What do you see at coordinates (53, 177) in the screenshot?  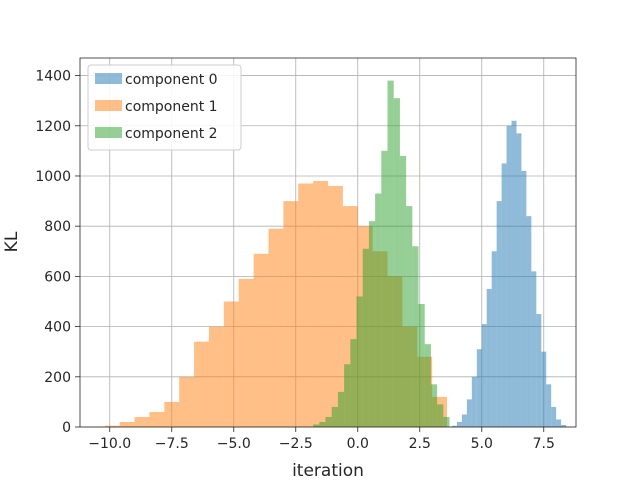 I see `y-tick-label: 1000` at bounding box center [53, 177].